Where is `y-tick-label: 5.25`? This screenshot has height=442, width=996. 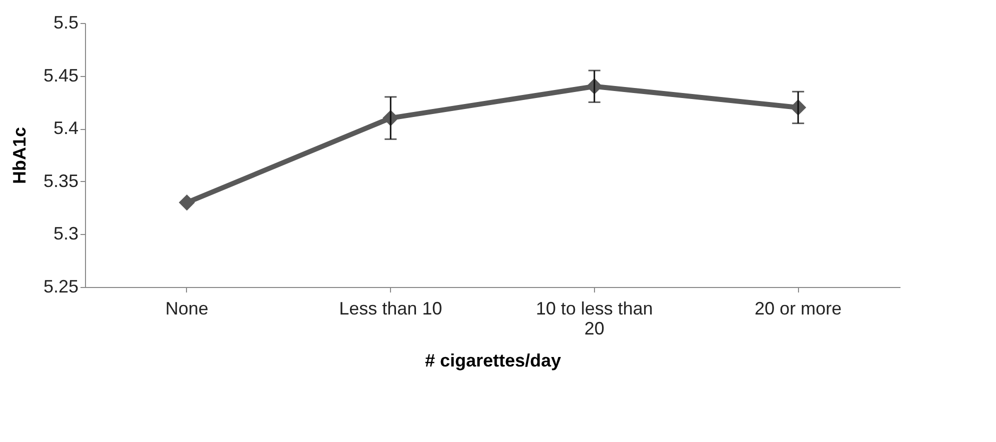 y-tick-label: 5.25 is located at coordinates (60, 286).